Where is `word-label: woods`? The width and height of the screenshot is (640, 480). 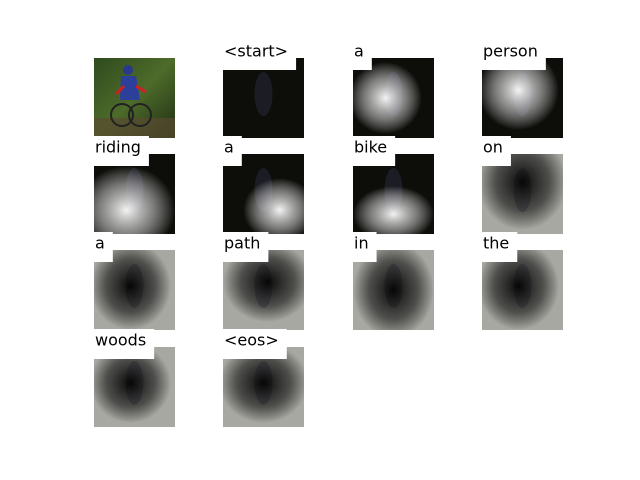
word-label: woods is located at coordinates (120, 340).